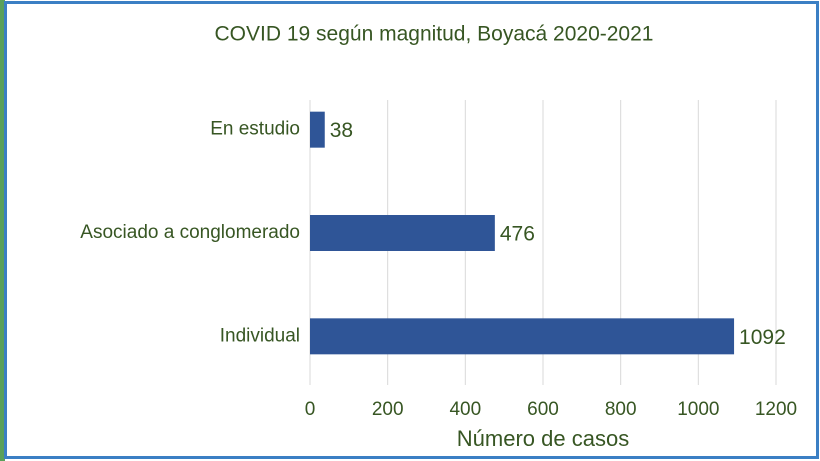 The width and height of the screenshot is (820, 461). What do you see at coordinates (762, 337) in the screenshot?
I see `data-label: 1092` at bounding box center [762, 337].